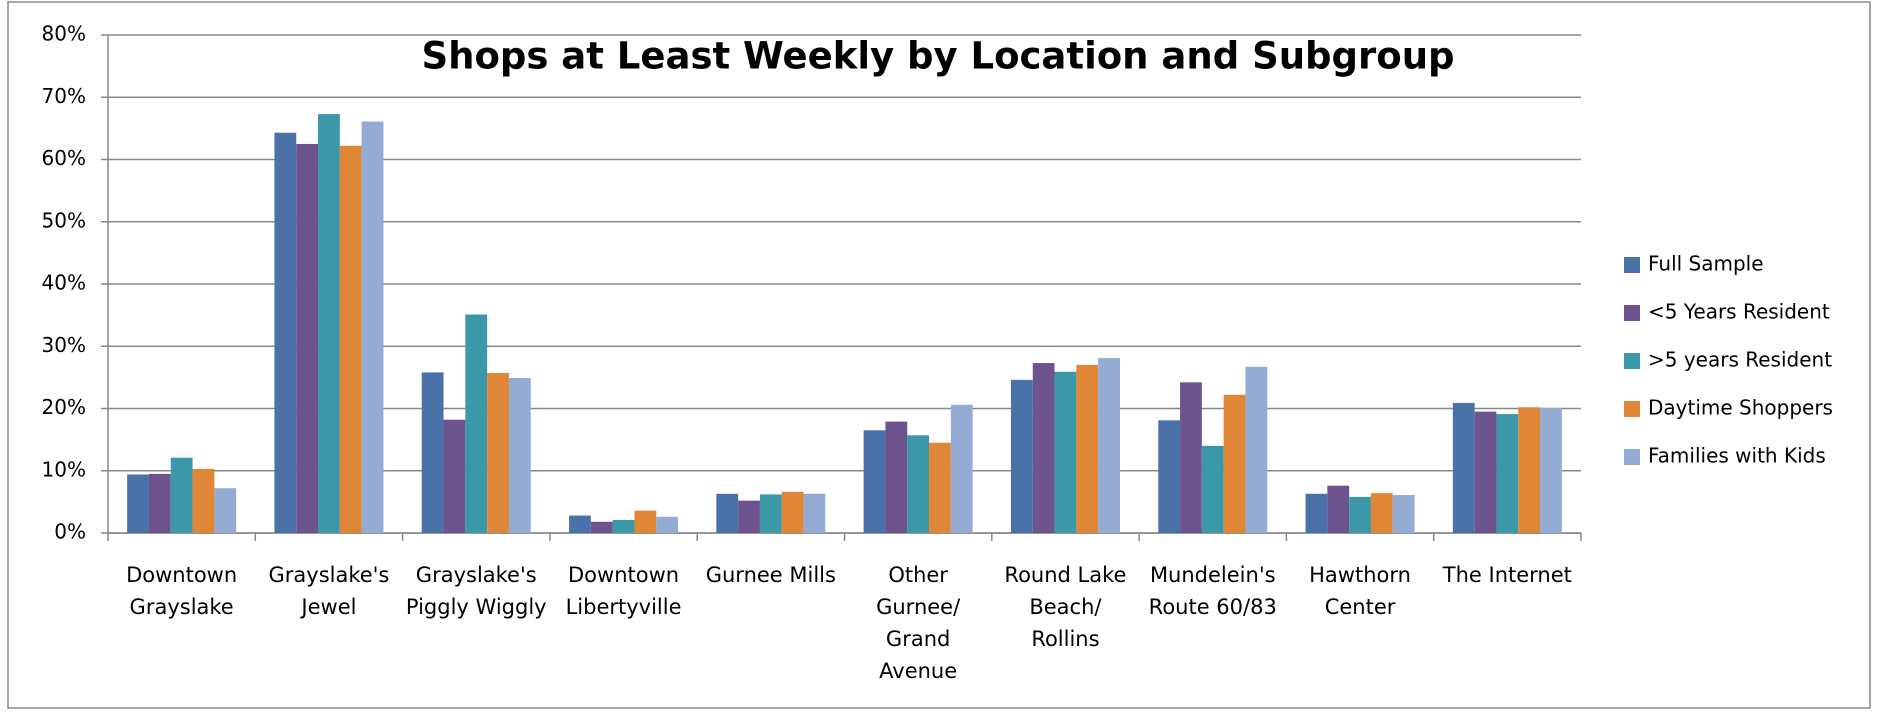  Describe the element at coordinates (64, 220) in the screenshot. I see `y-tick-label: 50%` at that location.